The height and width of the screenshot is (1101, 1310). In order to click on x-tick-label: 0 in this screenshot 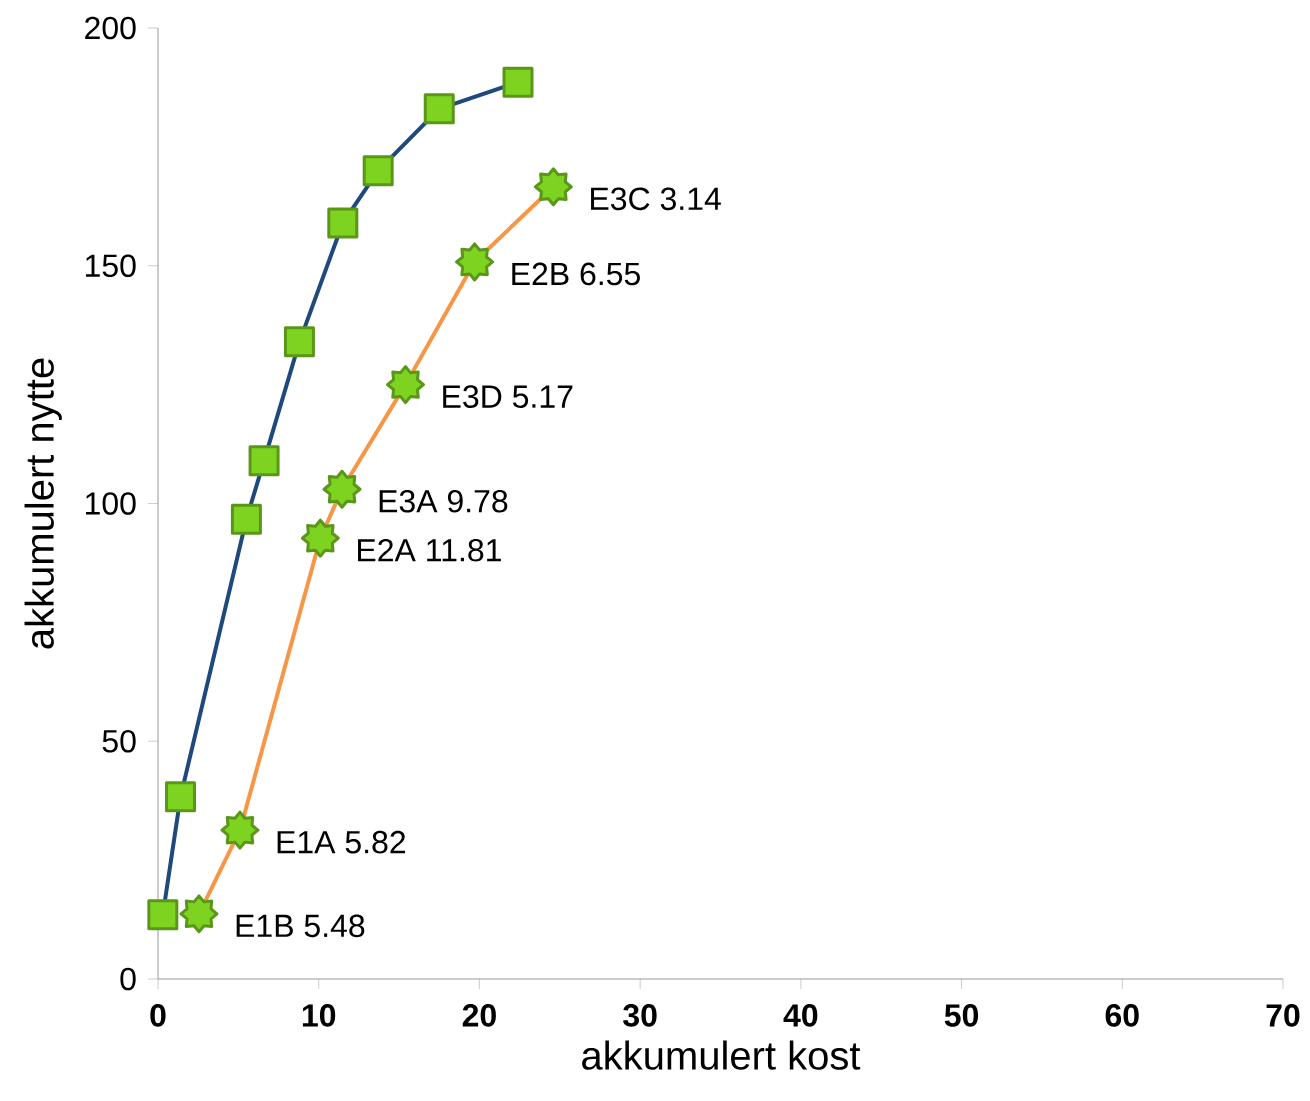, I will do `click(158, 1015)`.